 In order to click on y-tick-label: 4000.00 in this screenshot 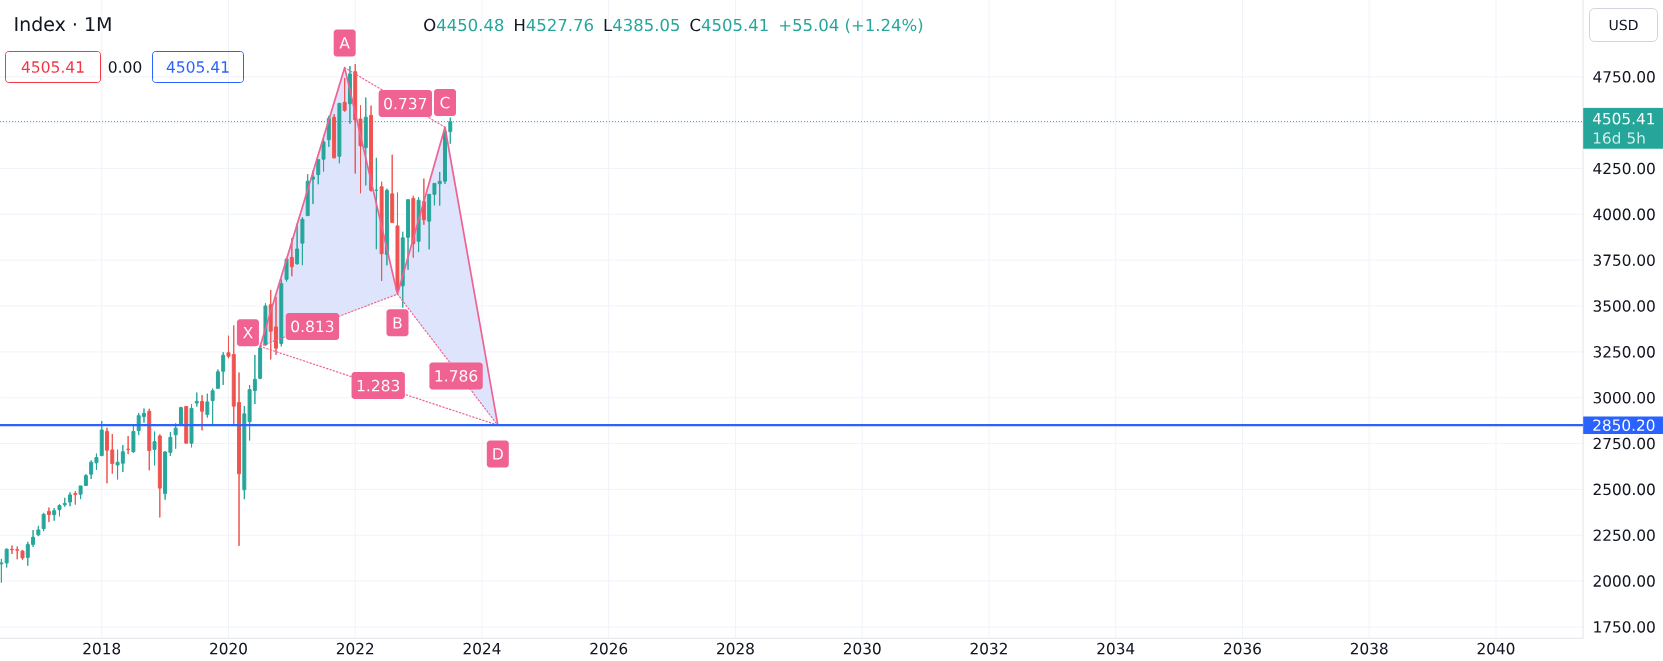, I will do `click(1624, 214)`.